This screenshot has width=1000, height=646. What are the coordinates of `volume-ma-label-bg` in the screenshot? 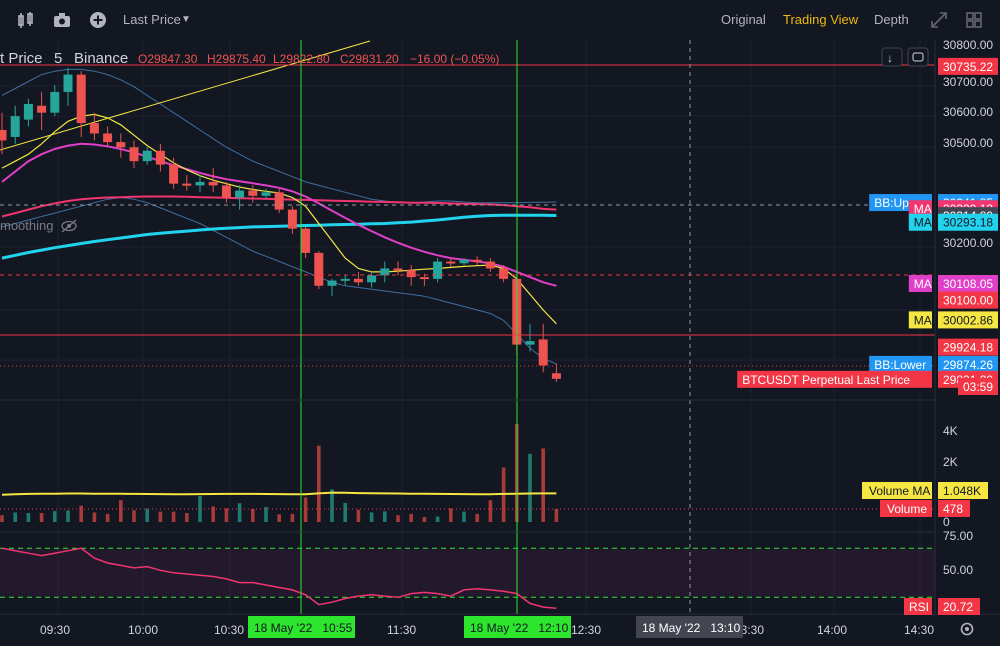 It's located at (897, 490).